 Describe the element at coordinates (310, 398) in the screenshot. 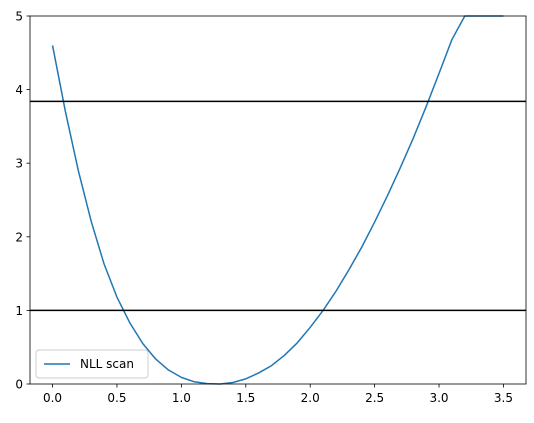

I see `x-tick-label: 2.0` at that location.